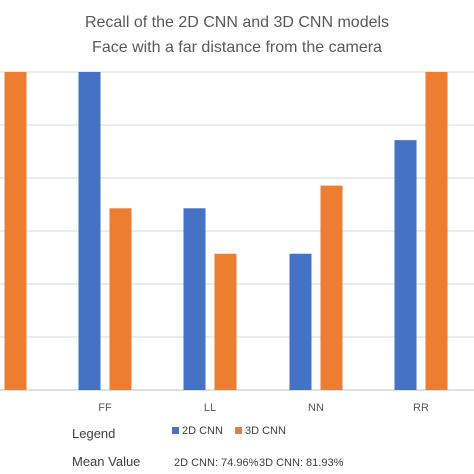  What do you see at coordinates (331, 287) in the screenshot?
I see `bar-3d-cnn-nn` at bounding box center [331, 287].